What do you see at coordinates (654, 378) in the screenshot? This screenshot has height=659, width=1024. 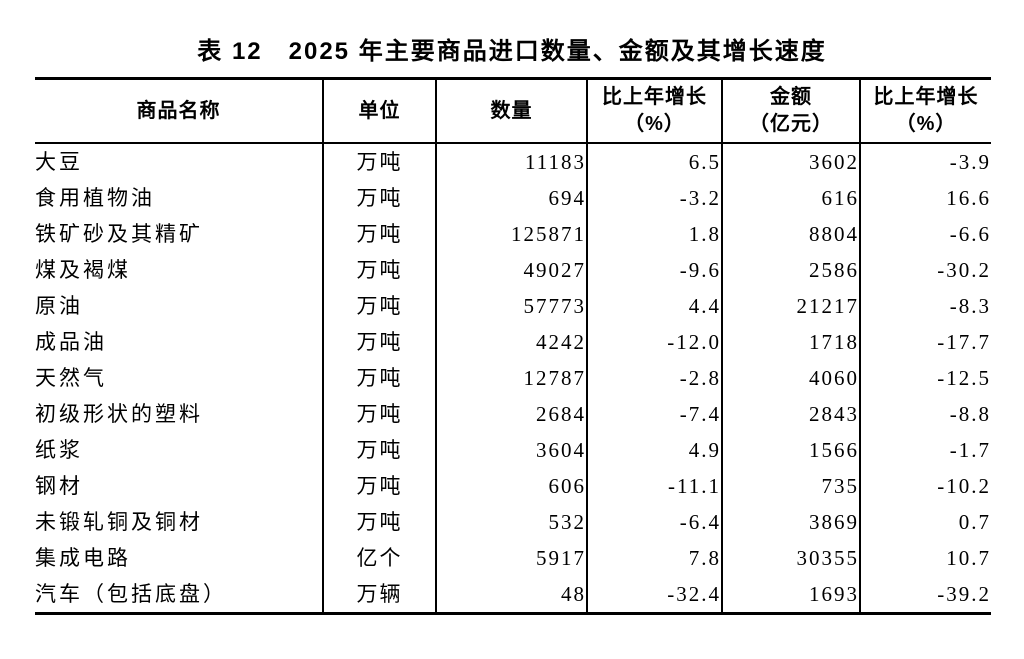 I see `cell-quantity-growth: -2.8` at bounding box center [654, 378].